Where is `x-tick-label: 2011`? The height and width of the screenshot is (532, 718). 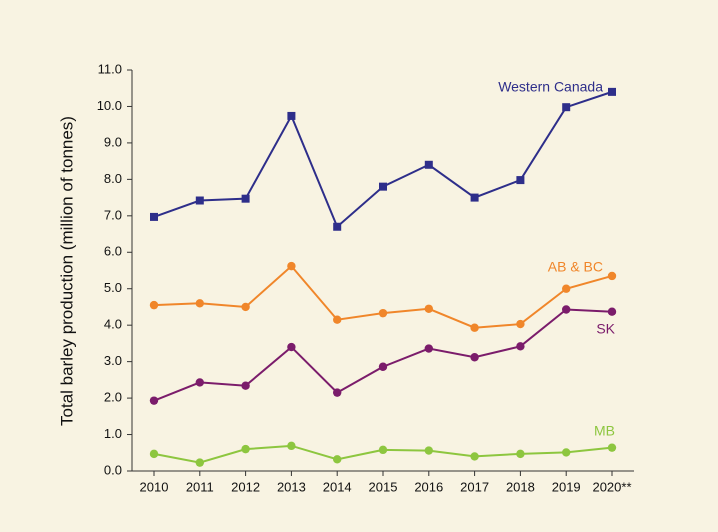 x-tick-label: 2011 is located at coordinates (200, 486).